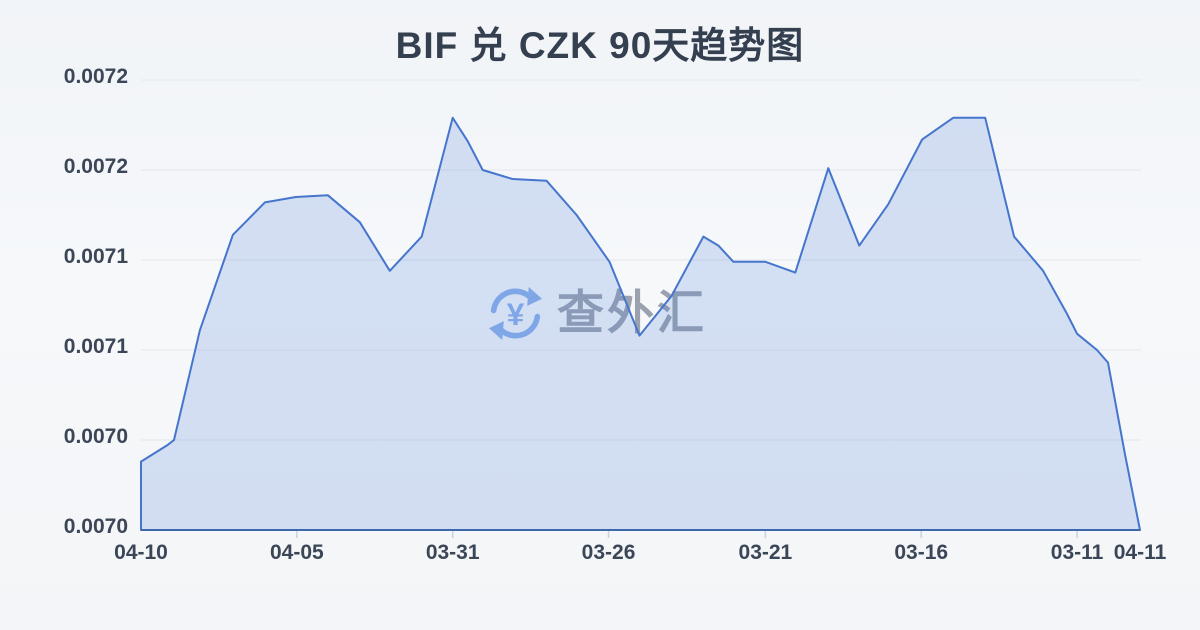 The height and width of the screenshot is (630, 1200). Describe the element at coordinates (1077, 552) in the screenshot. I see `x-axis-label: 03-11` at that location.